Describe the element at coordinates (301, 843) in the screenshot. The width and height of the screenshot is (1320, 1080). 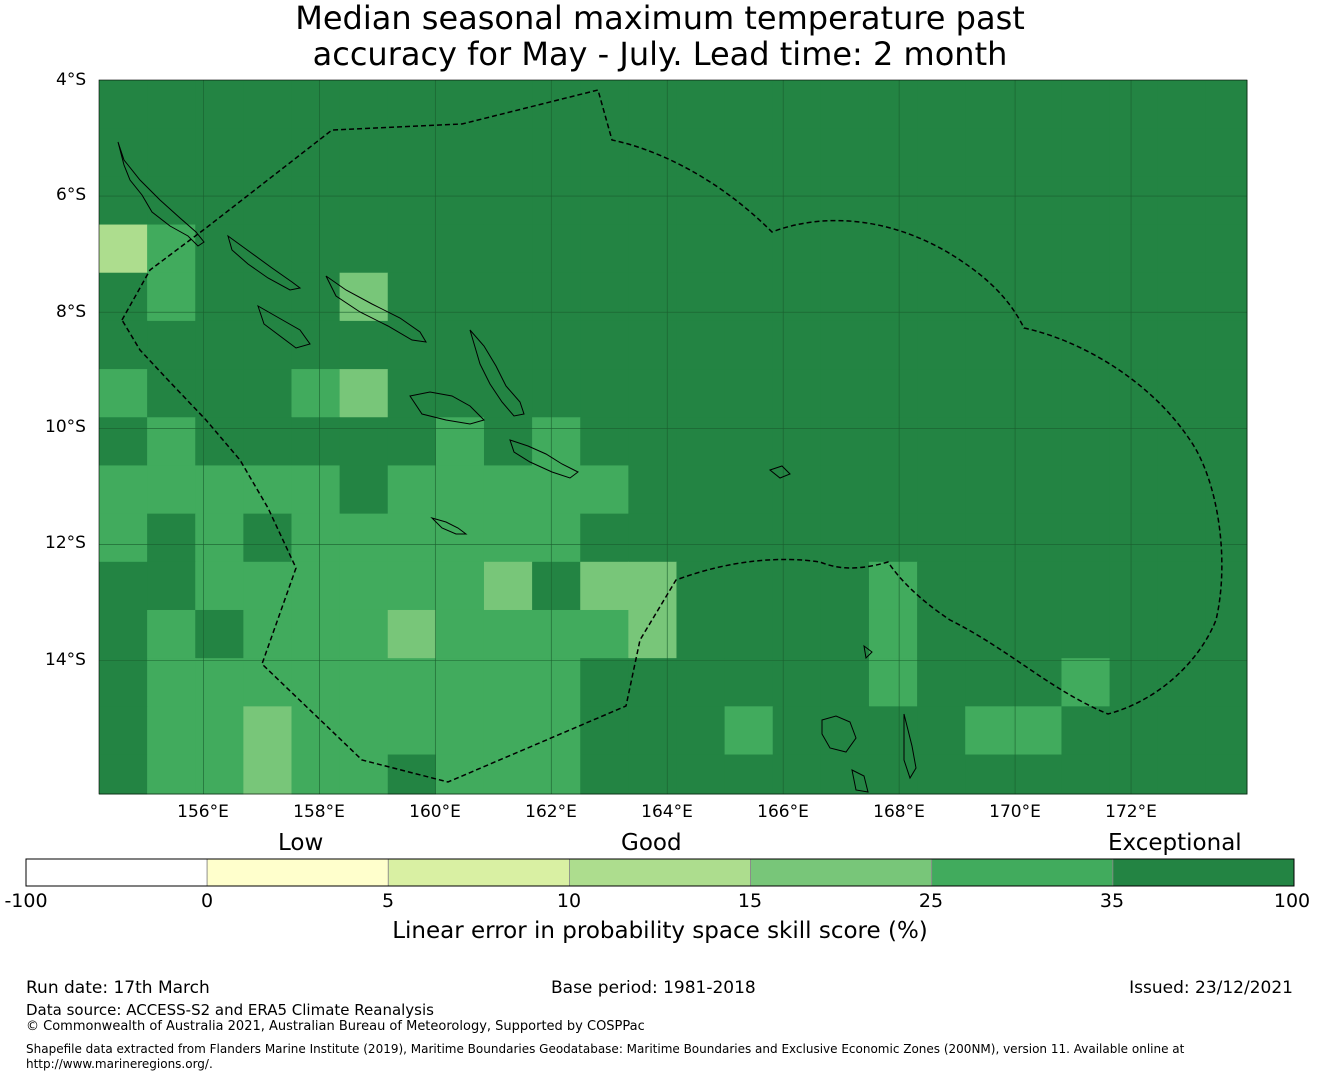
I see `legend-label-low: Low` at that location.